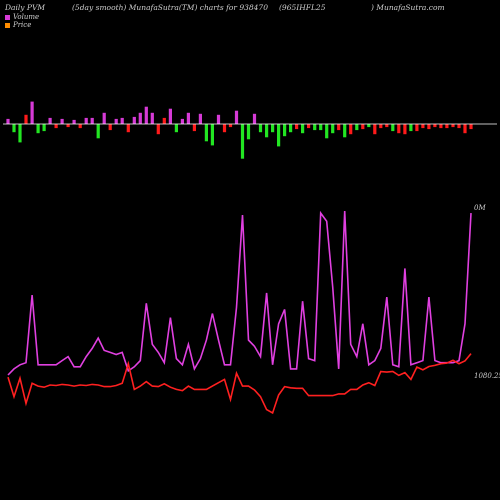 The image size is (500, 500). What do you see at coordinates (25, 7) in the screenshot?
I see `chart-type-label: Daily PVM` at bounding box center [25, 7].